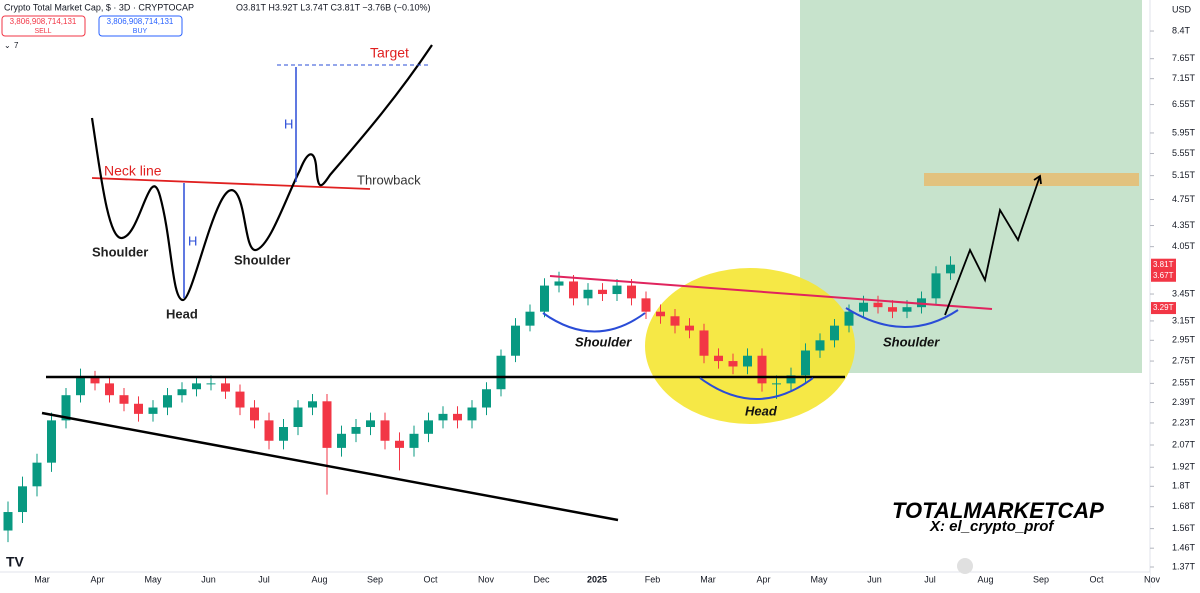 The image size is (1200, 593). What do you see at coordinates (208, 579) in the screenshot?
I see `x-tick-label: Jun` at bounding box center [208, 579].